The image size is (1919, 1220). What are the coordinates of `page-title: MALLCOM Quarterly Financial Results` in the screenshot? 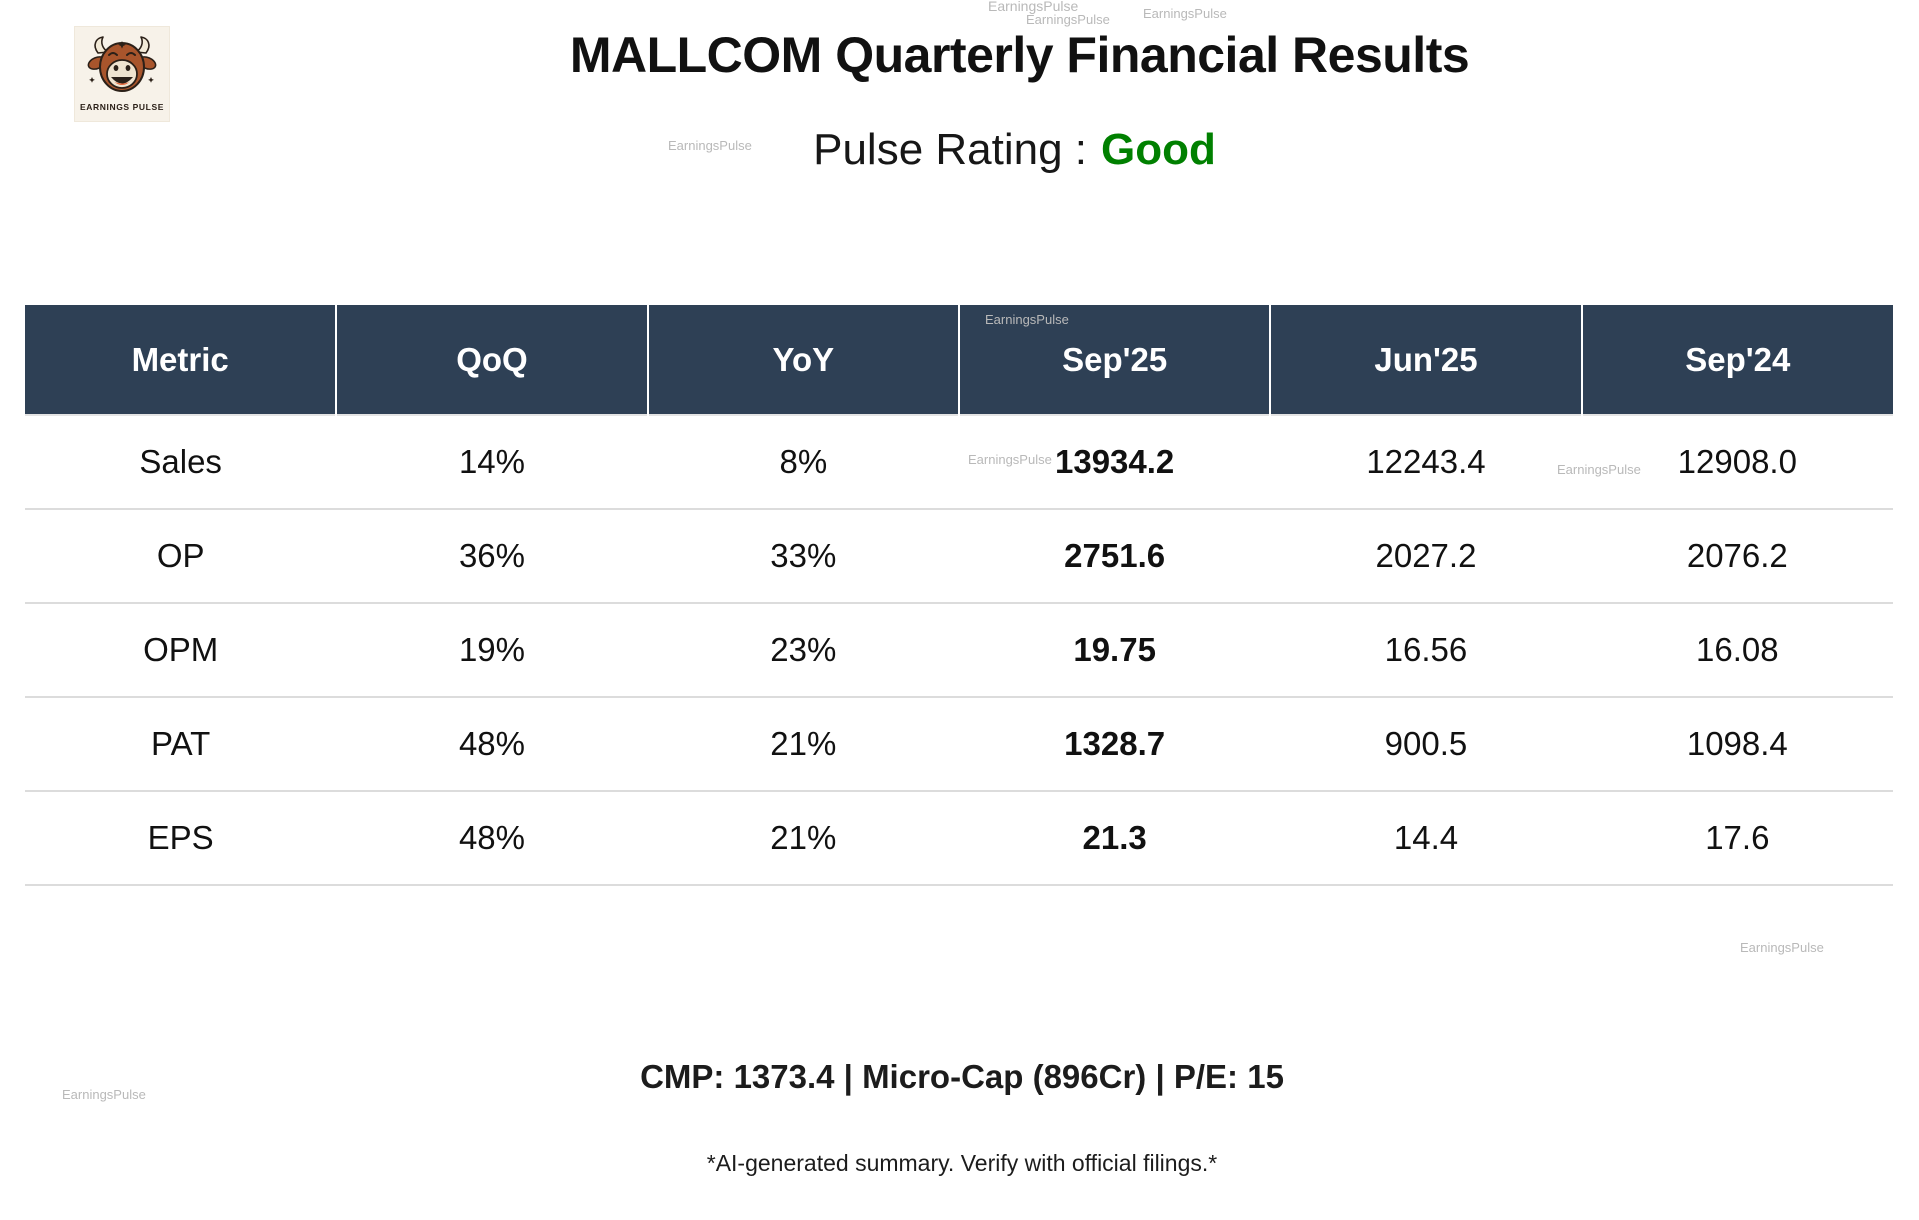 It's located at (1019, 55).